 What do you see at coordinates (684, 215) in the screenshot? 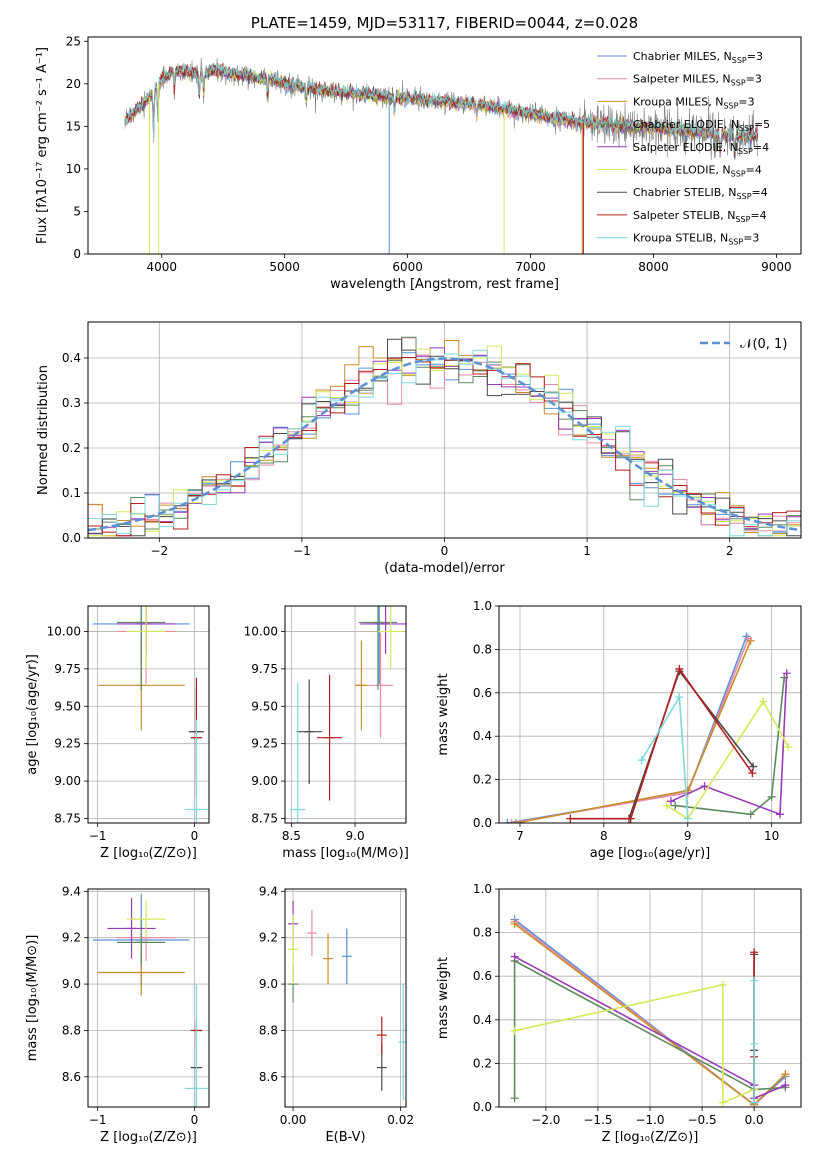
I see `legend-name: Salpeter STELIB, N` at bounding box center [684, 215].